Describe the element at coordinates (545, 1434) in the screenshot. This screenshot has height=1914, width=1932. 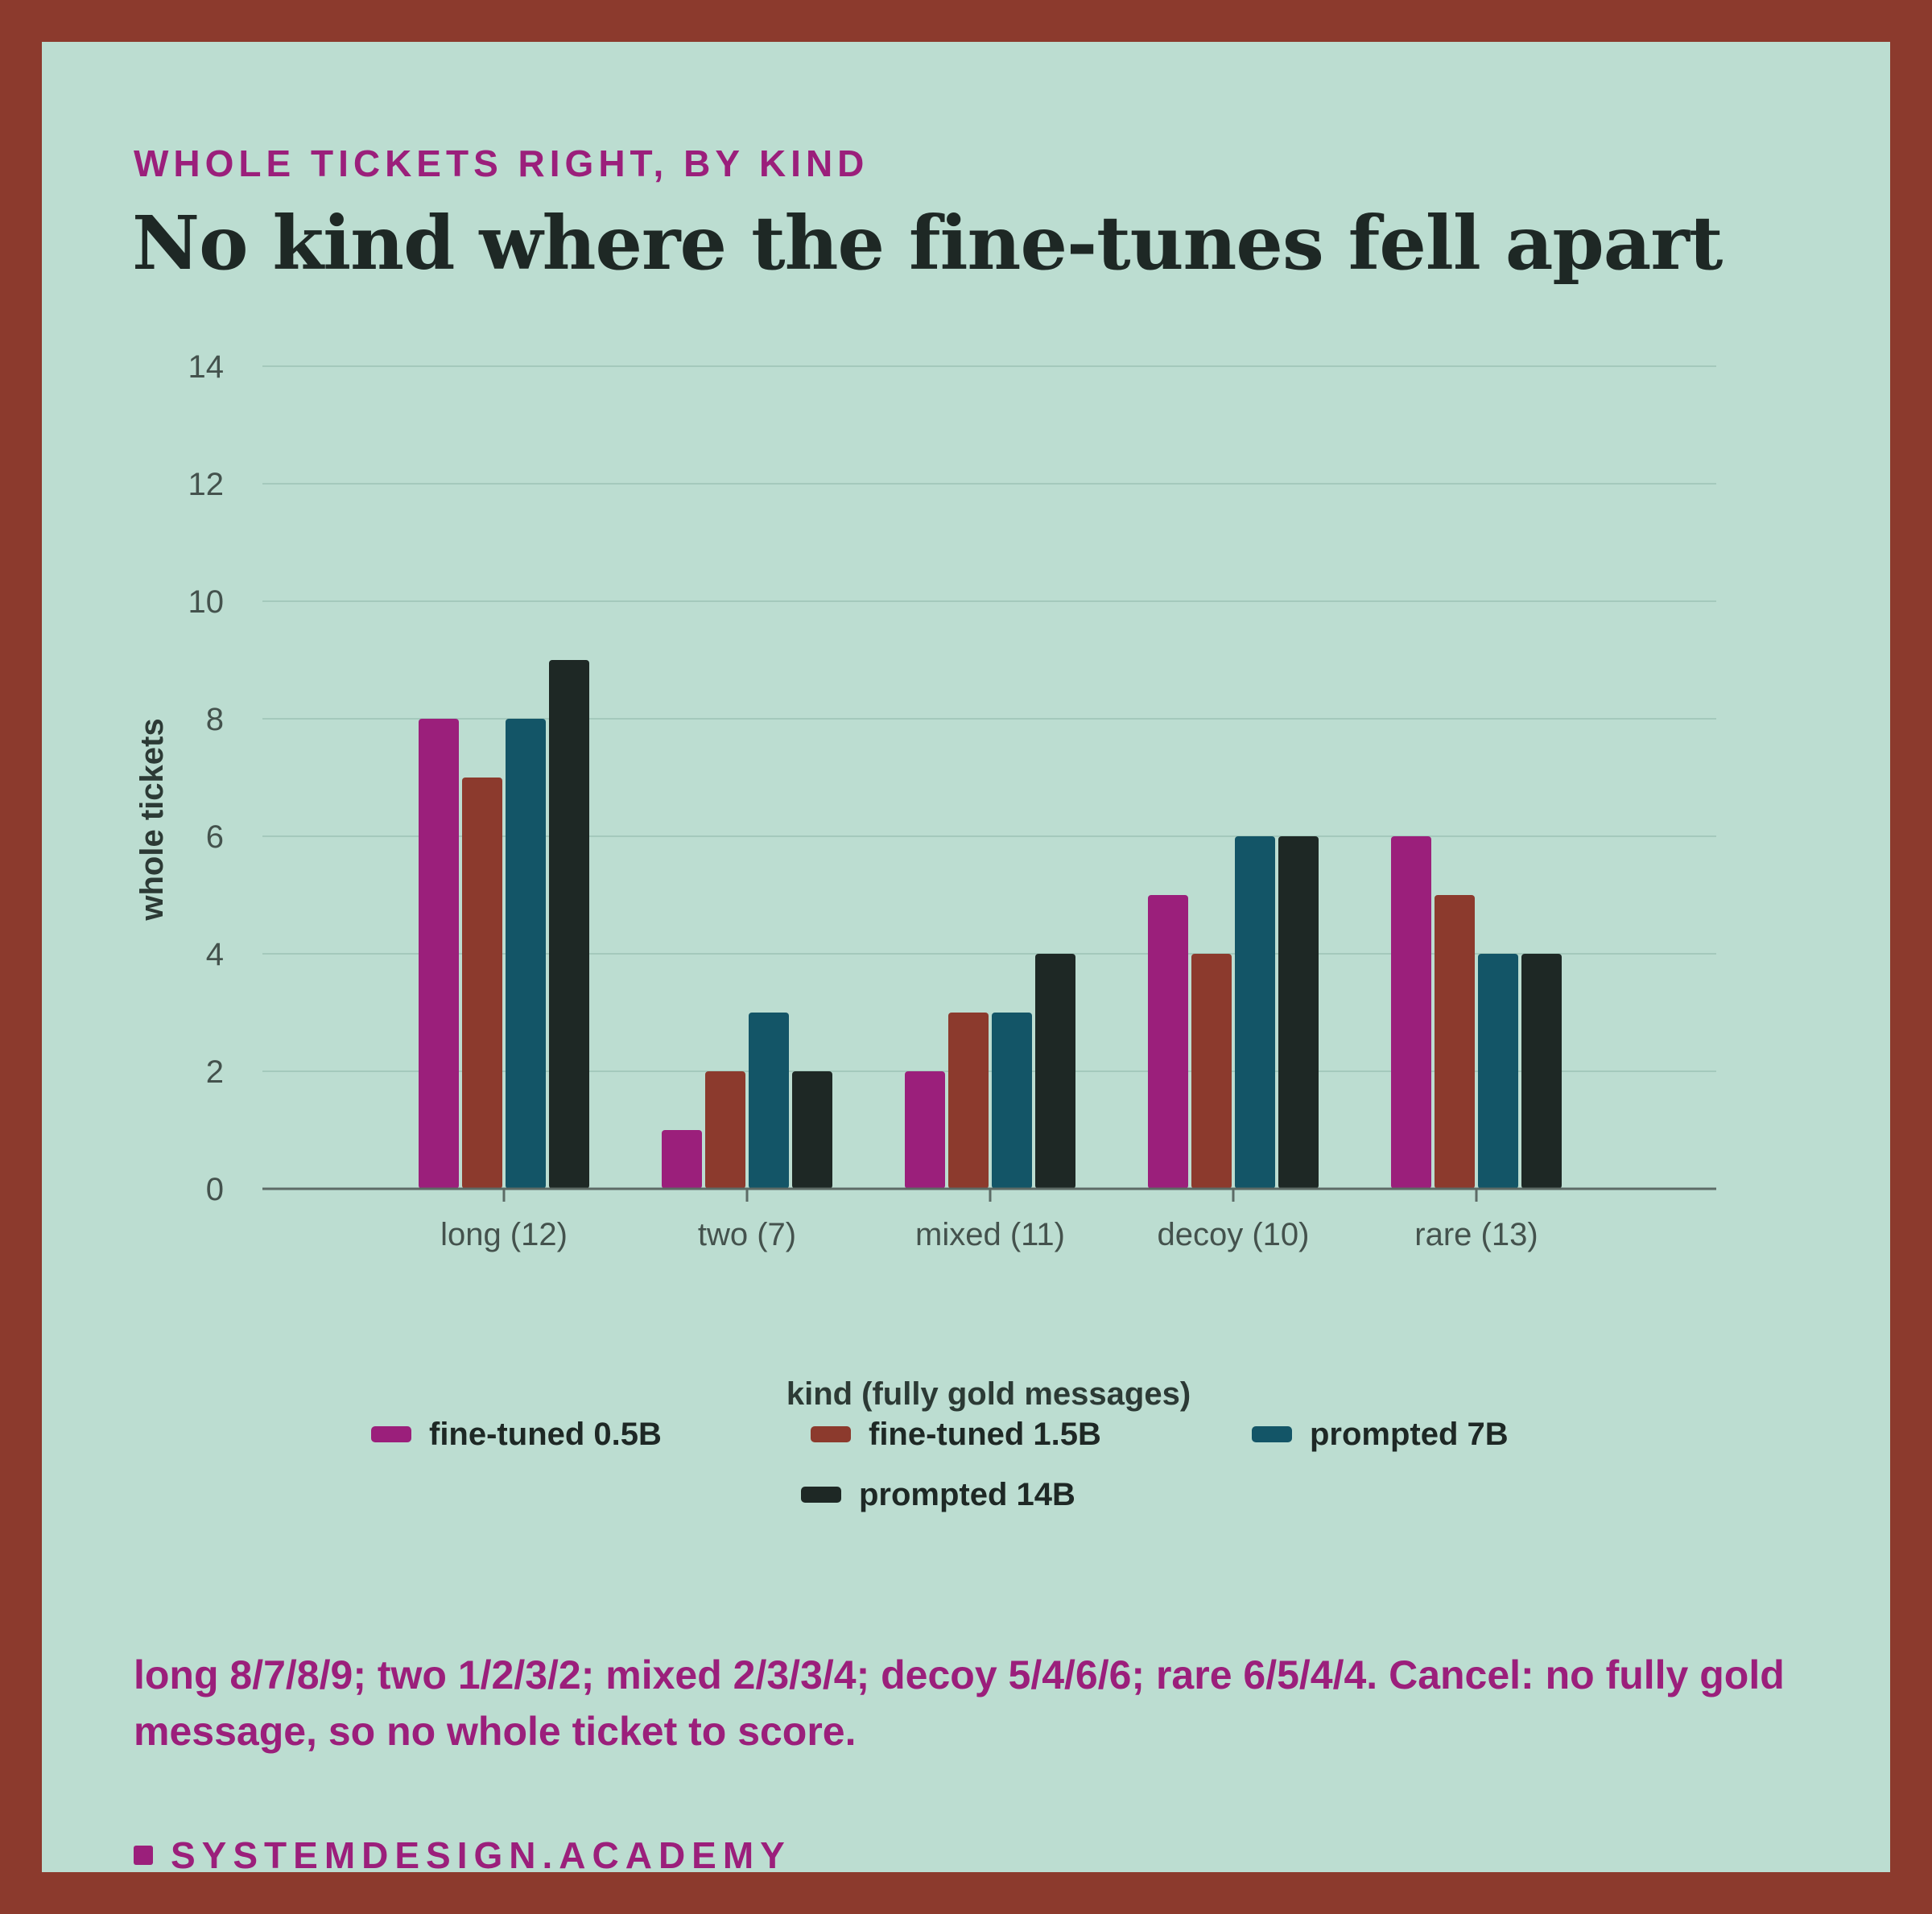
I see `legend-label: fine-tuned 0.5B` at that location.